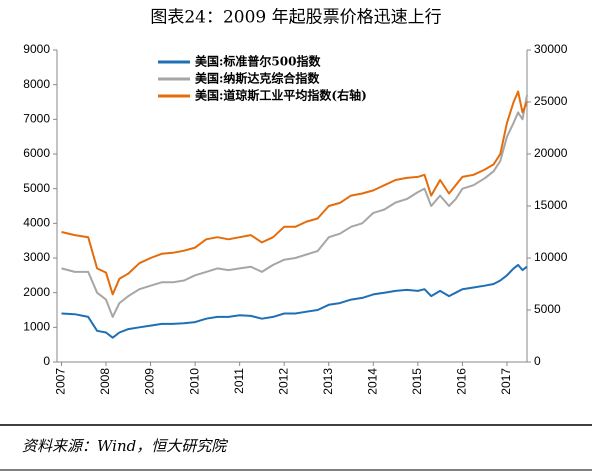  I want to click on x-tick-label: 2010, so click(194, 381).